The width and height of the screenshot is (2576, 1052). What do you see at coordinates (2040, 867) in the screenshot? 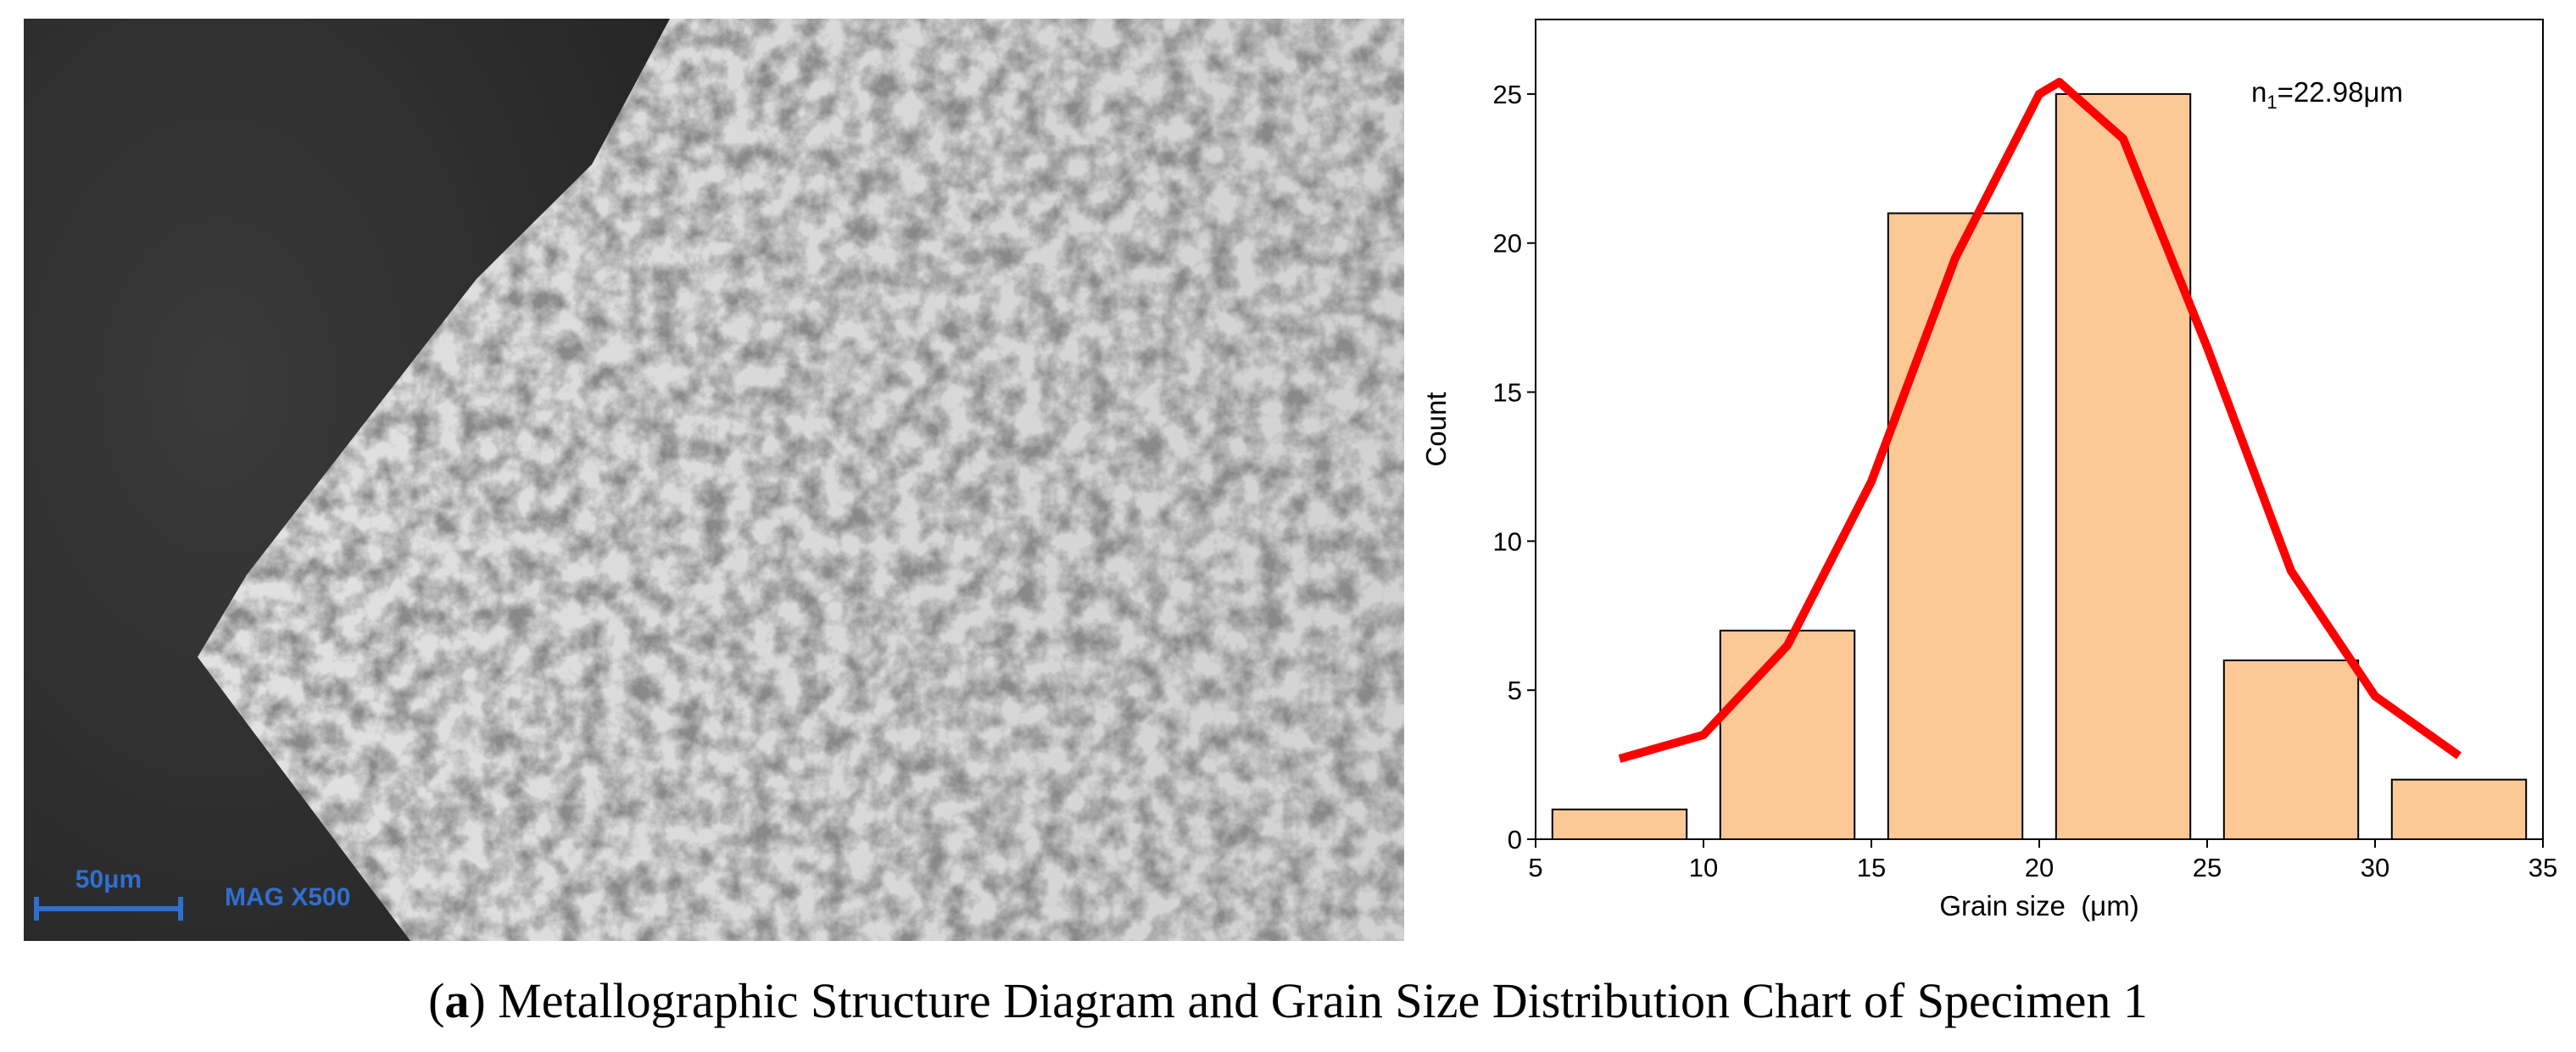
I see `x-tick-label: 20` at bounding box center [2040, 867].